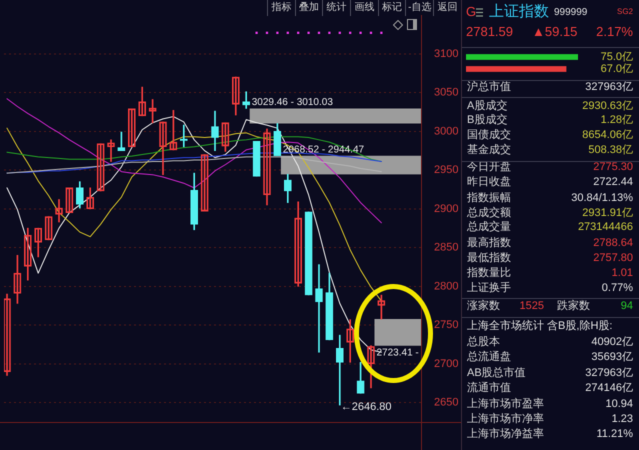 The image size is (639, 450). I want to click on text: 94, so click(626, 306).